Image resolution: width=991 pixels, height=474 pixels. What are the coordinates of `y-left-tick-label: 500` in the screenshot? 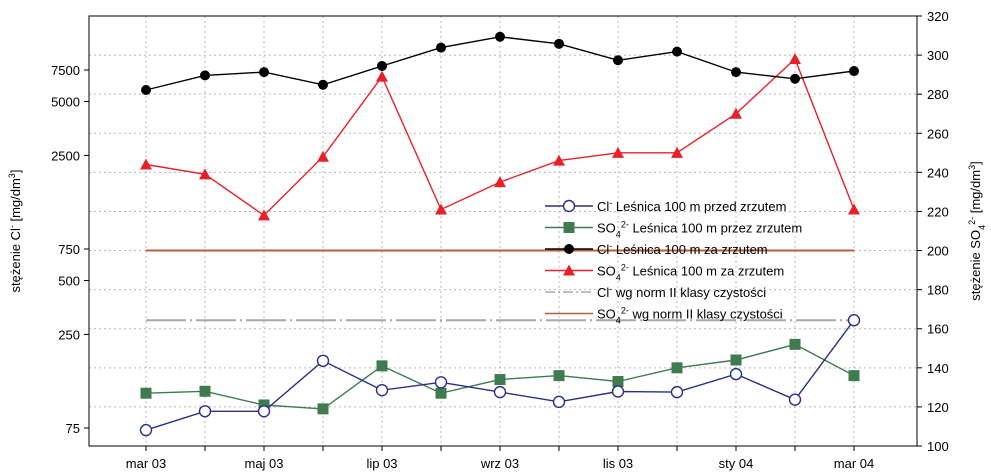 It's located at (69, 281).